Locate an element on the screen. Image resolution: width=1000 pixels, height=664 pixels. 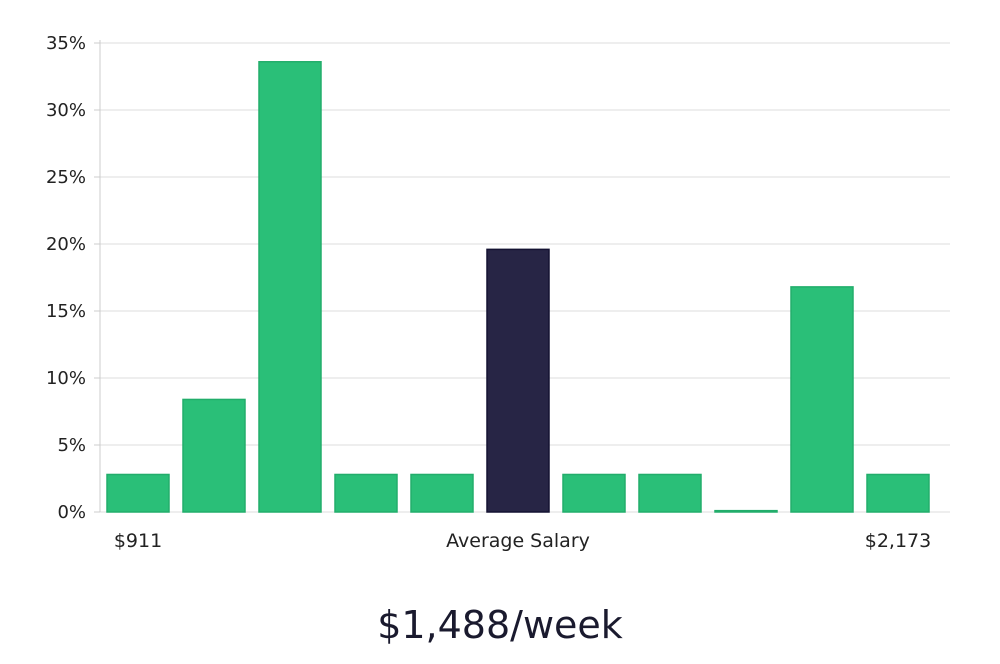
y-tick-label: 5% is located at coordinates (71, 445).